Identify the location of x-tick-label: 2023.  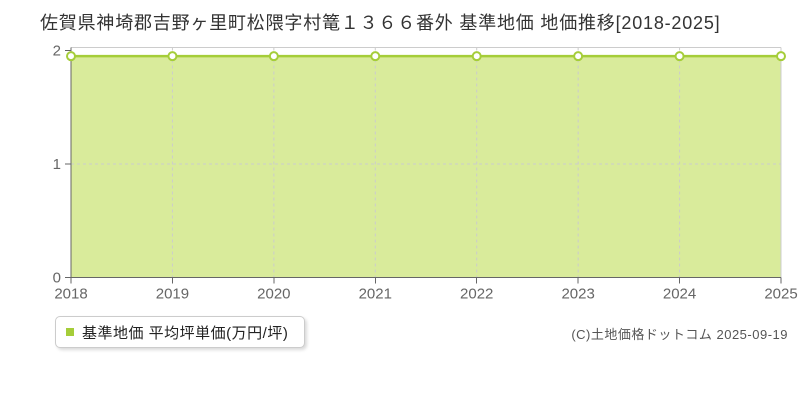
(577, 294).